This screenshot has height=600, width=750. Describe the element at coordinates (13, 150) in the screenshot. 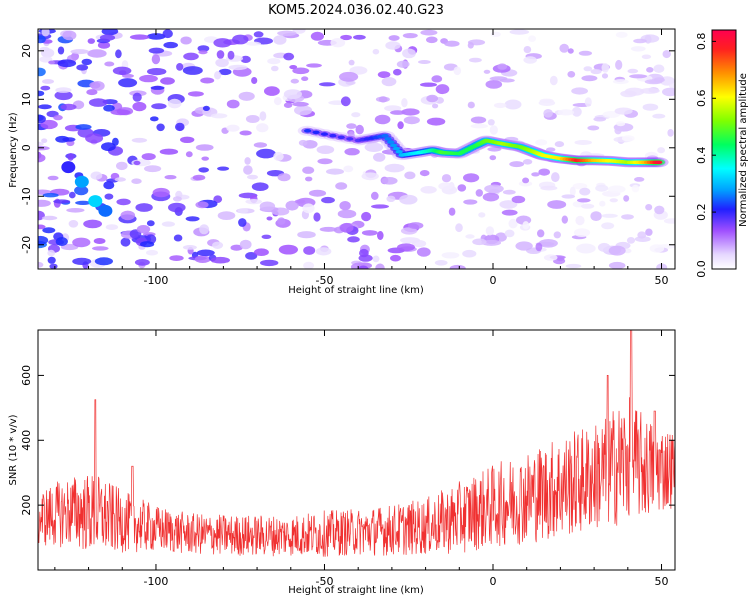

I see `heatmap-y-axis-label: Frequency (Hz)` at that location.